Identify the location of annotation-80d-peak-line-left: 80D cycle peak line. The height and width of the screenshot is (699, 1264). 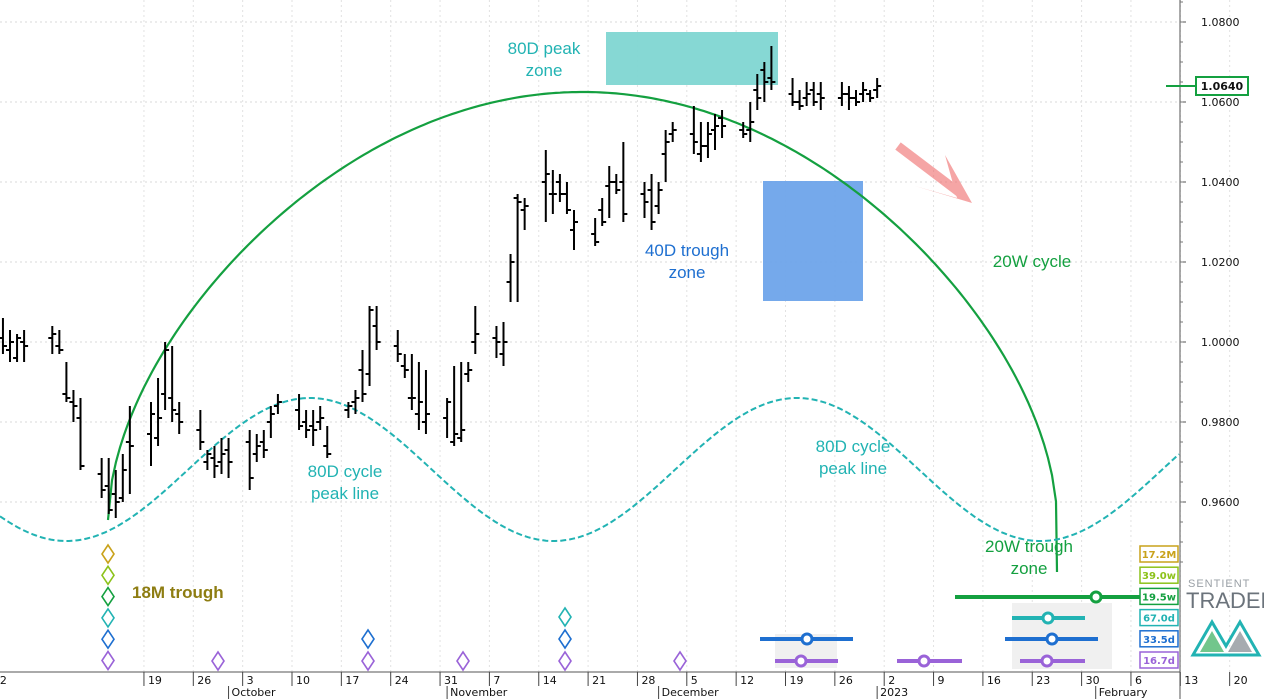
(345, 482).